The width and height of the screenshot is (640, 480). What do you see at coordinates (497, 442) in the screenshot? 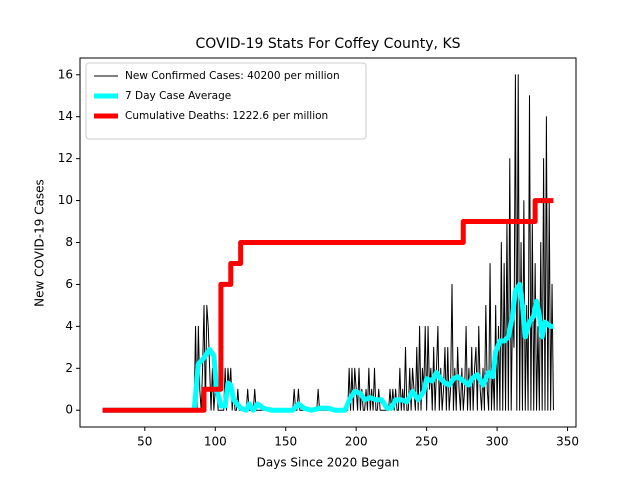
I see `x-tick-label: 300` at bounding box center [497, 442].